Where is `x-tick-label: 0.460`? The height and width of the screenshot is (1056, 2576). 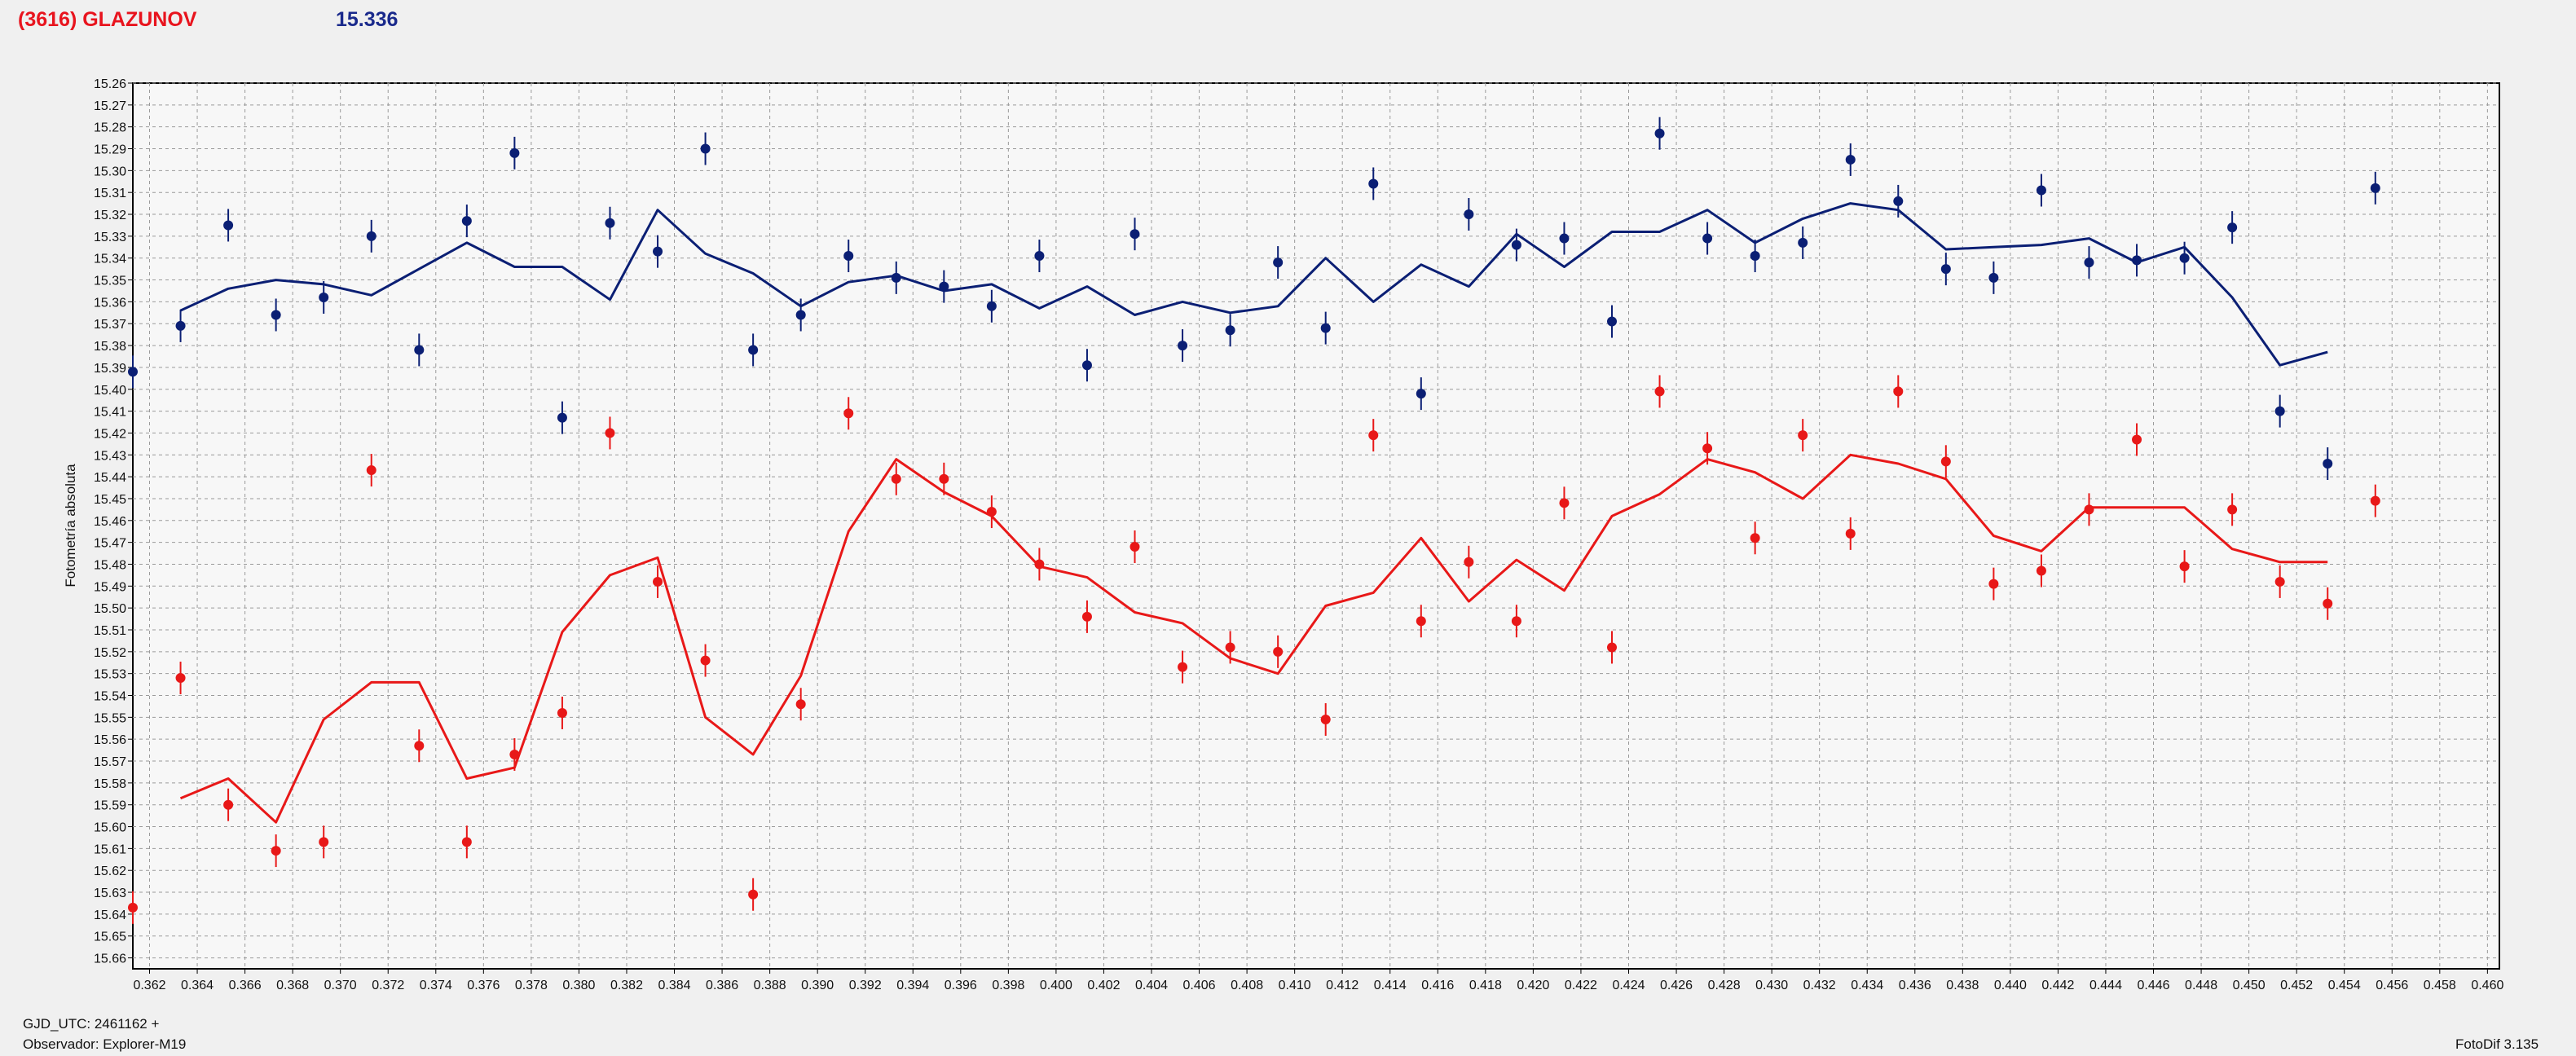 x-tick-label: 0.460 is located at coordinates (2487, 985).